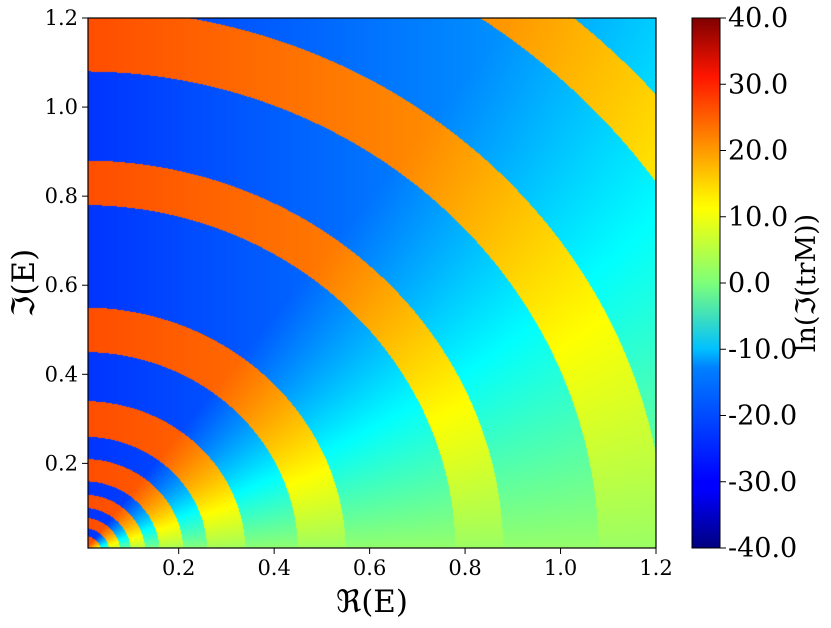 Image resolution: width=831 pixels, height=628 pixels. I want to click on x-axis-ticks: 0.2 0.4 0.6 0.8 1.0 1.2, so click(417, 564).